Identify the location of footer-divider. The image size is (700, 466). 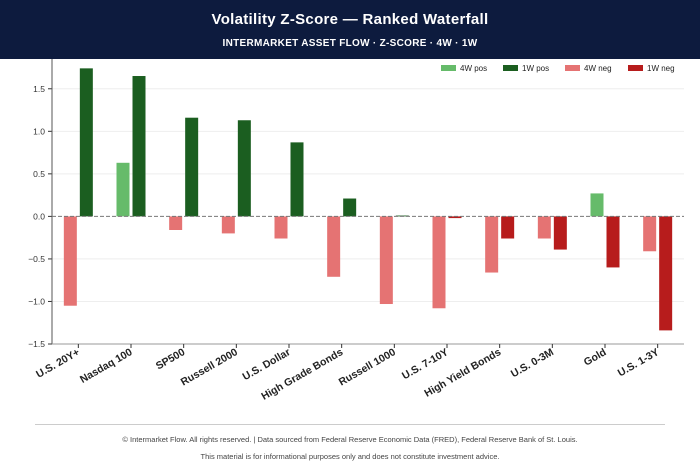
(350, 424).